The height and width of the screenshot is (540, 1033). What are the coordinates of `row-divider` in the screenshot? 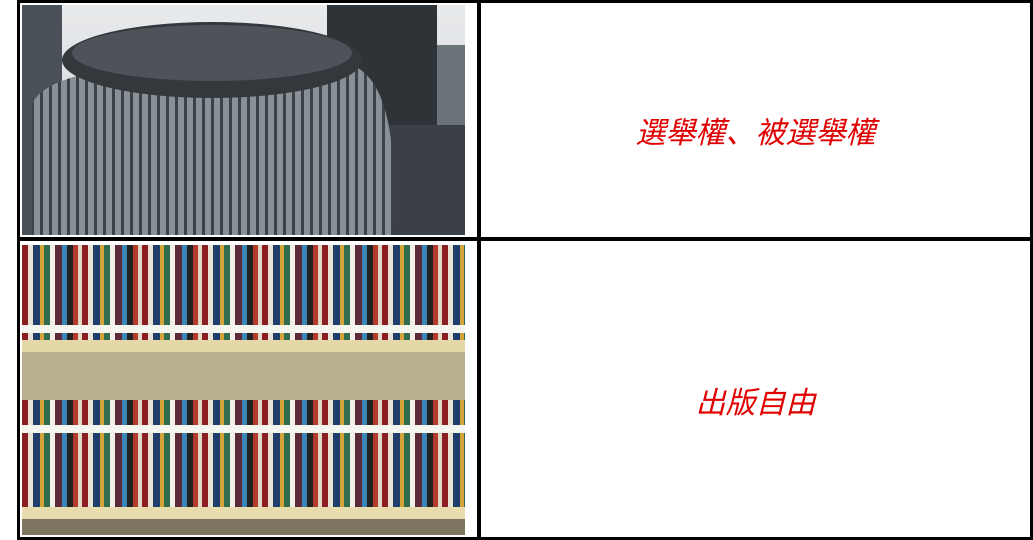 It's located at (525, 239).